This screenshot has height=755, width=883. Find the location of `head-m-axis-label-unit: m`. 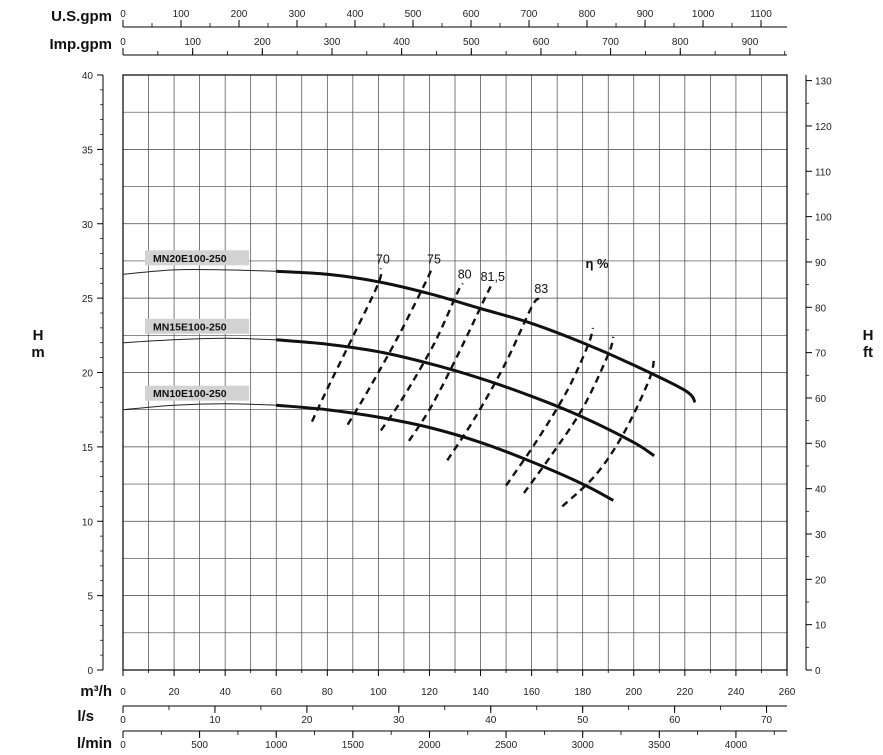

head-m-axis-label-unit: m is located at coordinates (37, 352).